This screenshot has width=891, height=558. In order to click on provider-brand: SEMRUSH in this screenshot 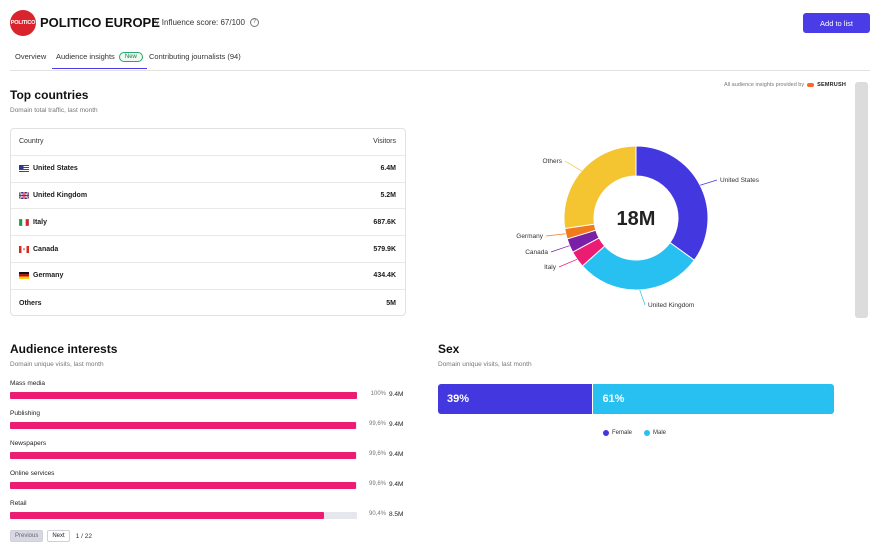, I will do `click(832, 85)`.